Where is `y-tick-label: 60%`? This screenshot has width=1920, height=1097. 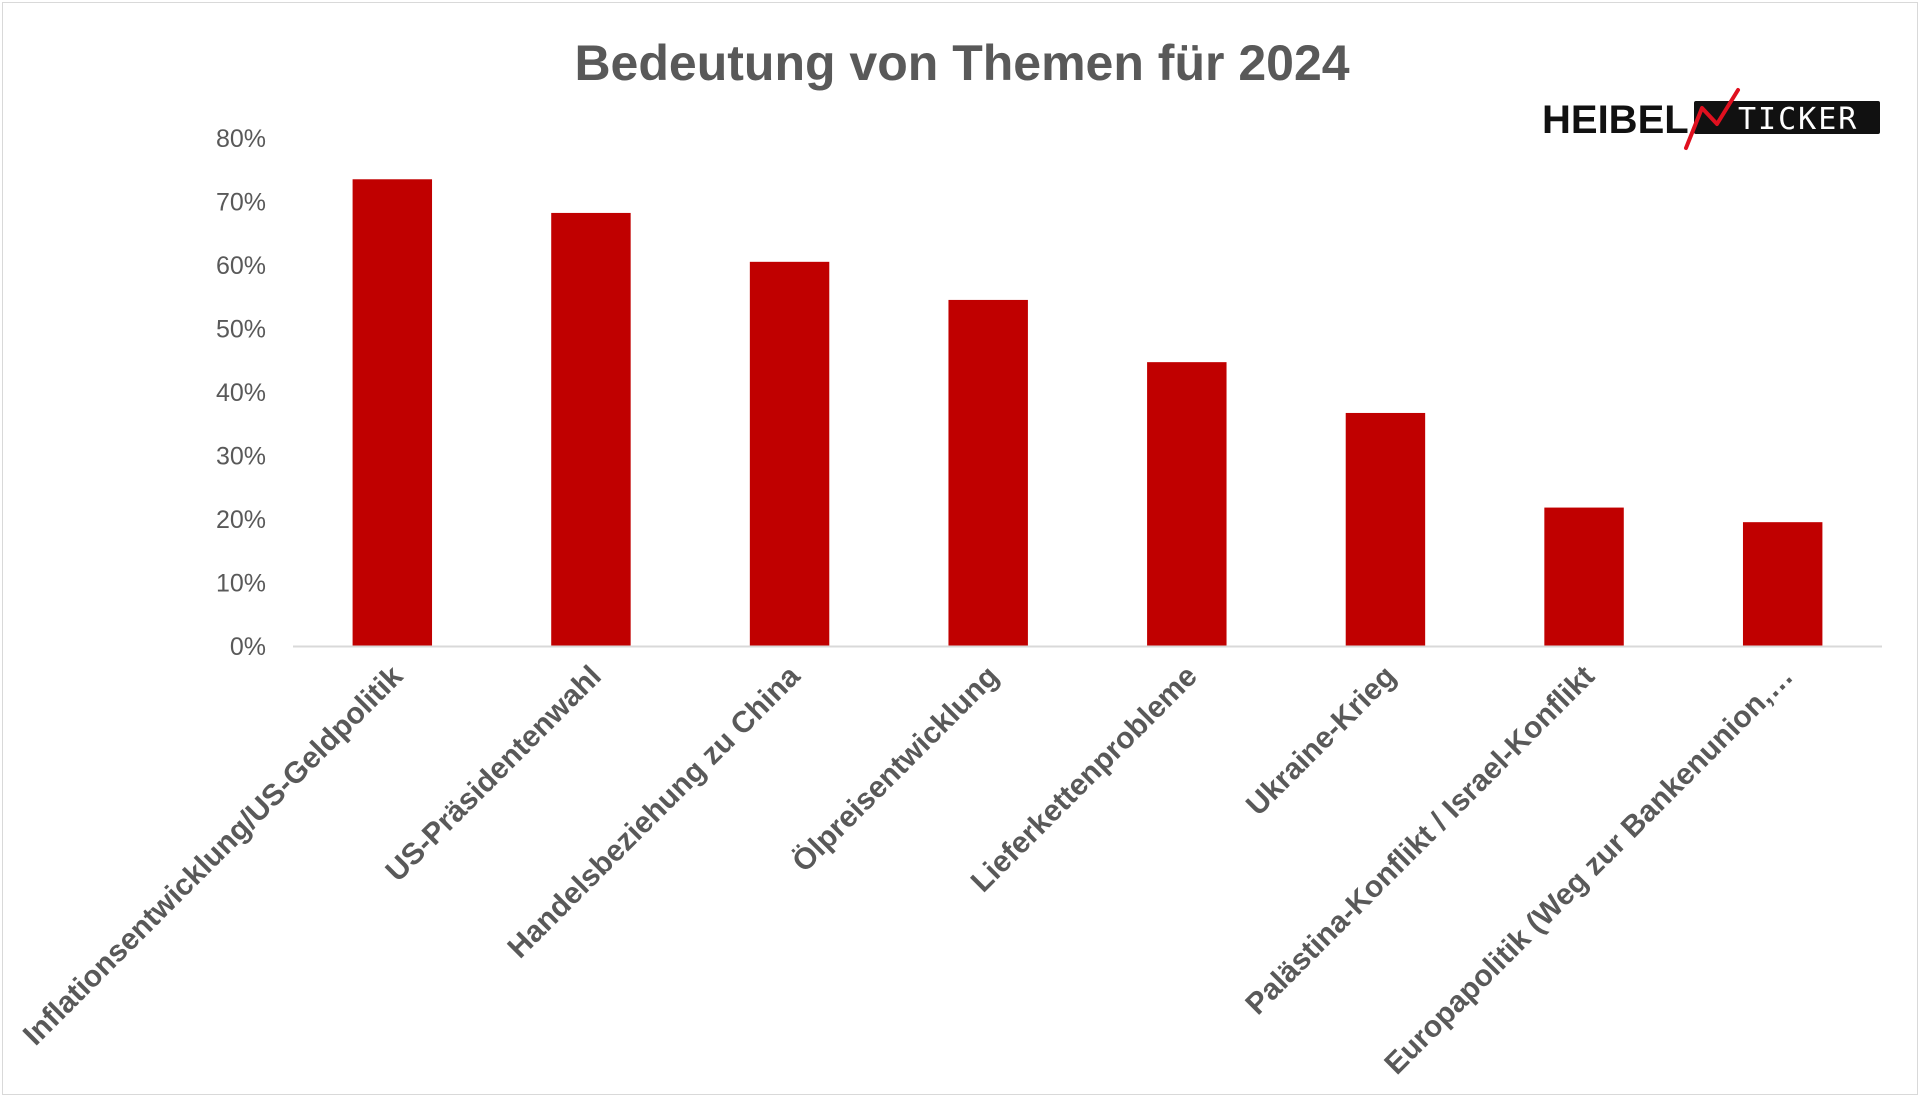 y-tick-label: 60% is located at coordinates (241, 266).